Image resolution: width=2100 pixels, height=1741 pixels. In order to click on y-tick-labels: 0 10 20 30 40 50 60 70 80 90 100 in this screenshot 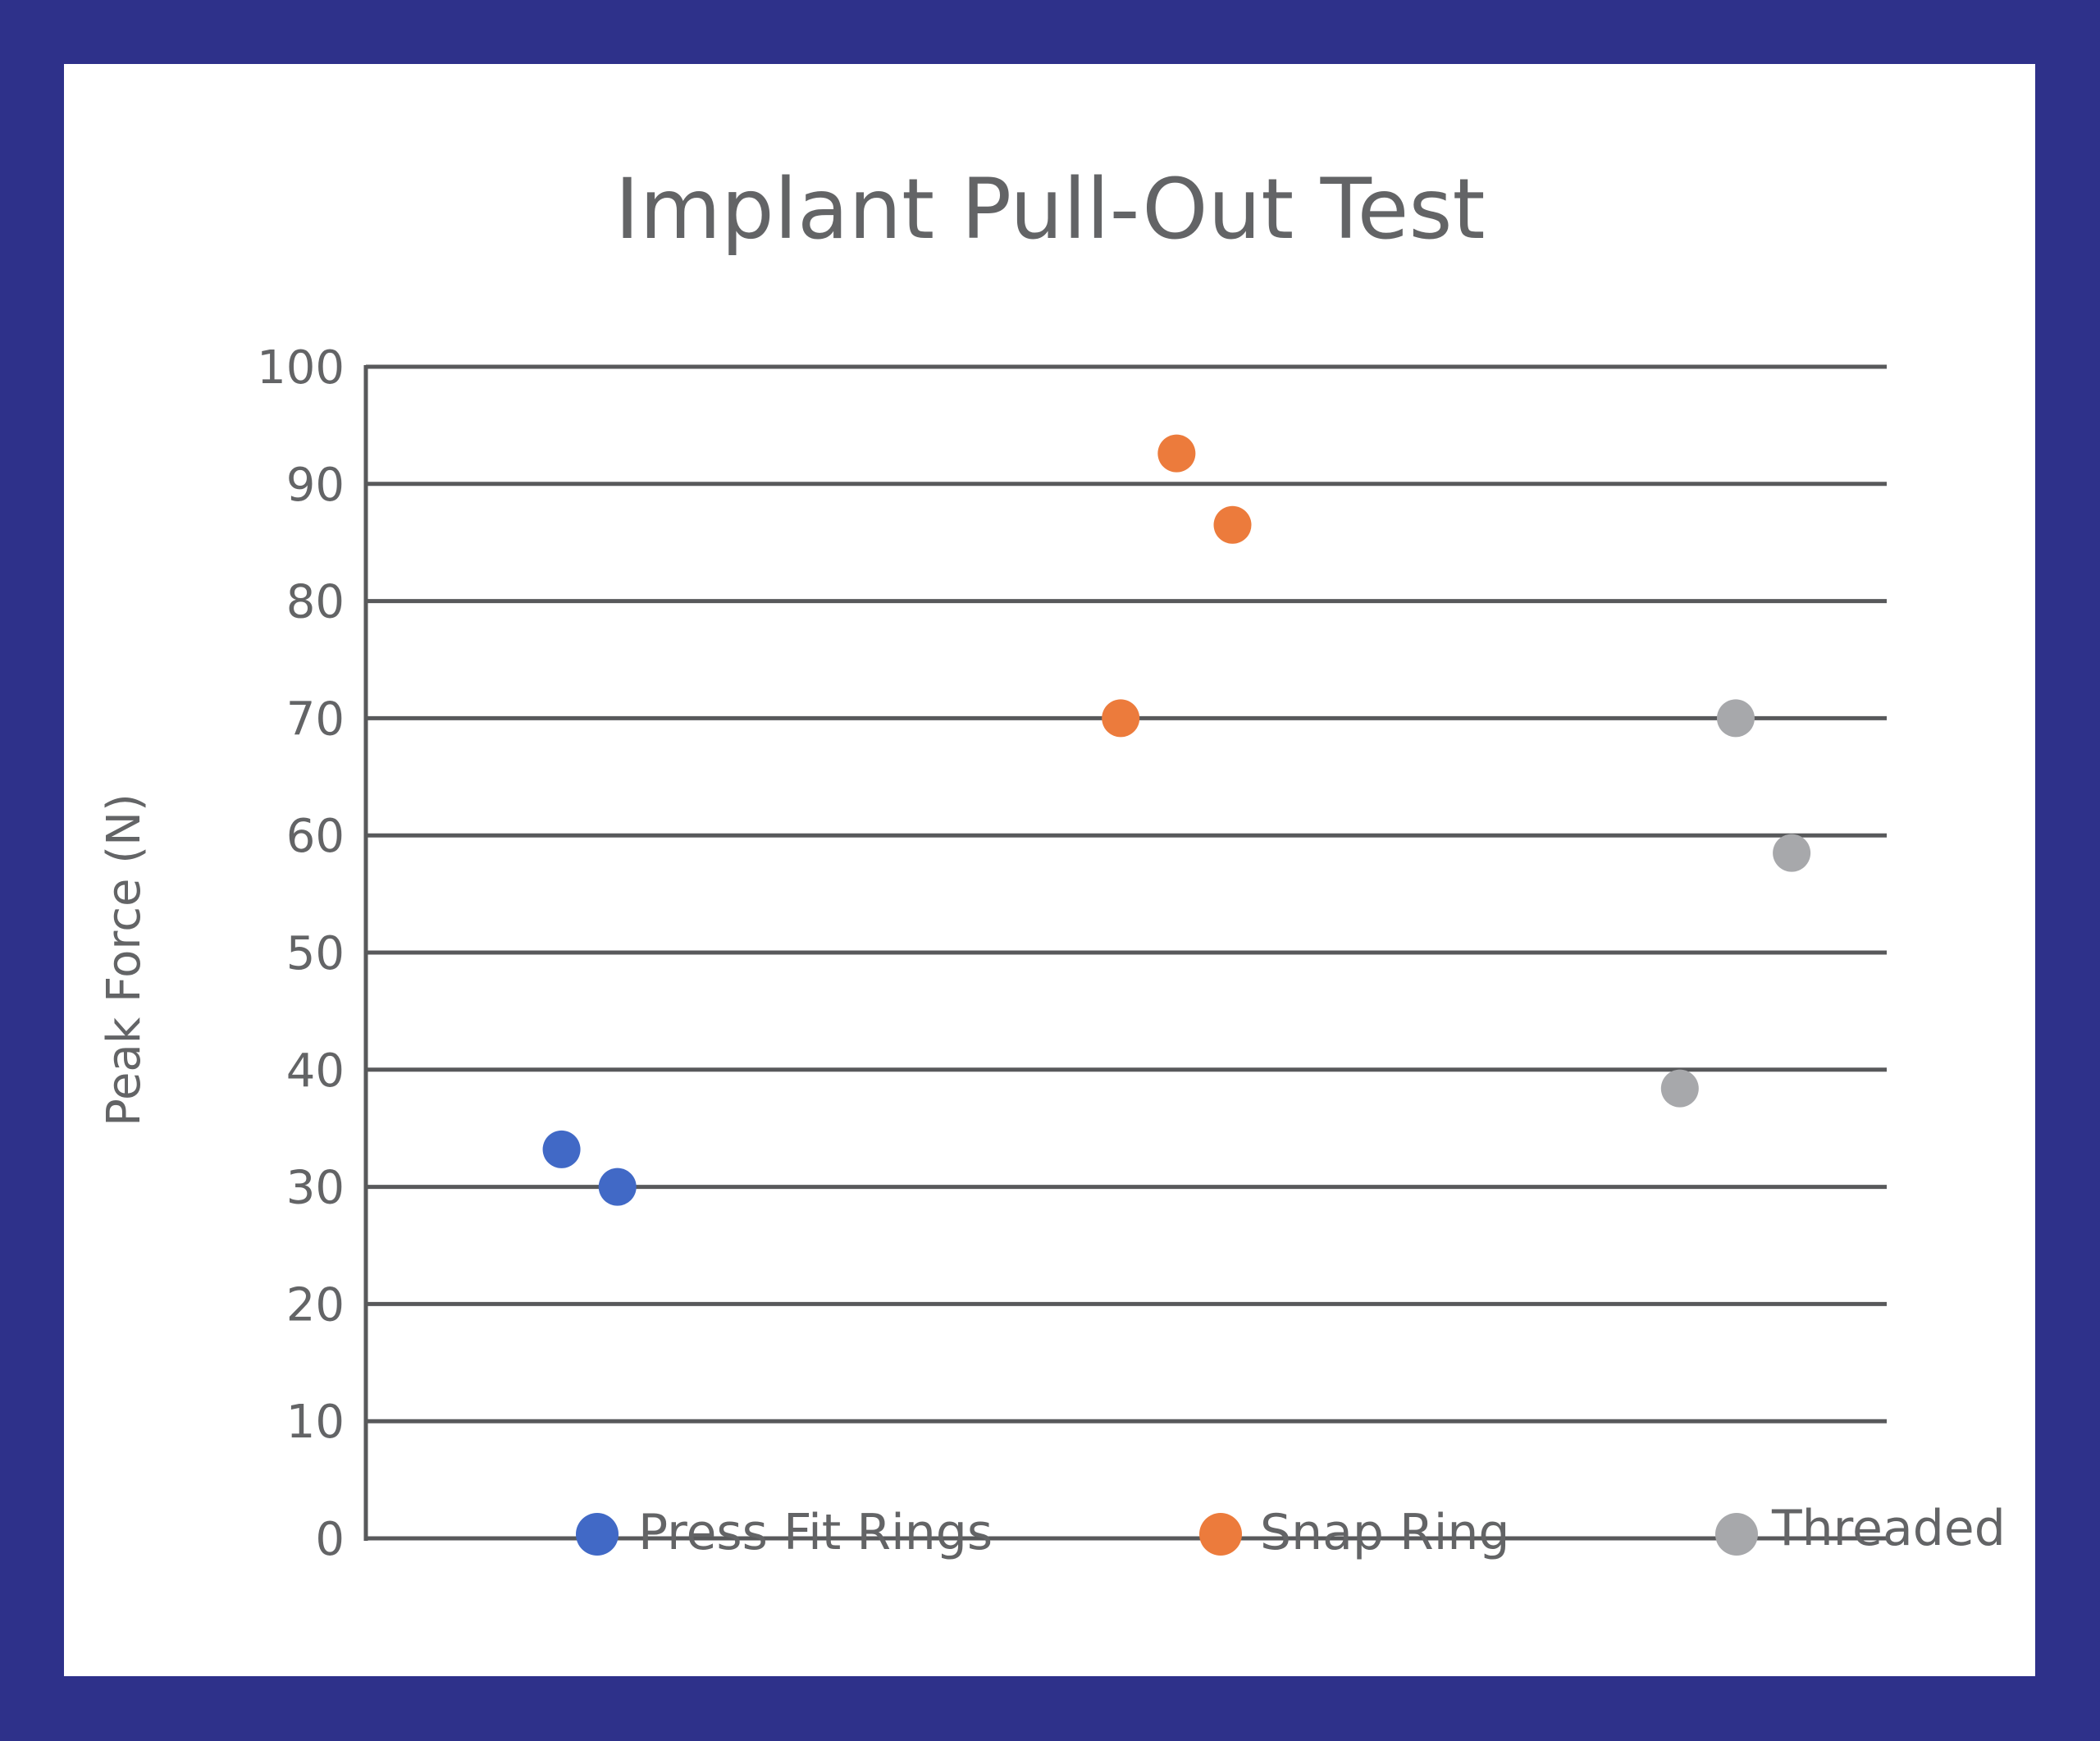, I will do `click(301, 954)`.